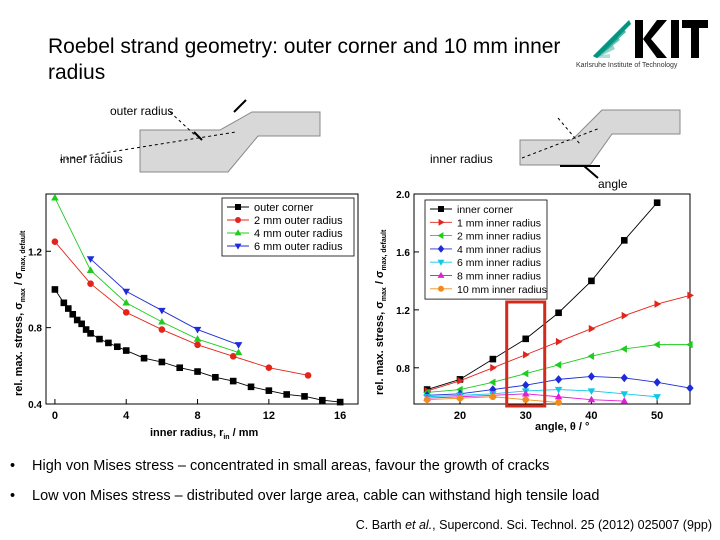  What do you see at coordinates (542, 296) in the screenshot?
I see `series-line` at bounding box center [542, 296].